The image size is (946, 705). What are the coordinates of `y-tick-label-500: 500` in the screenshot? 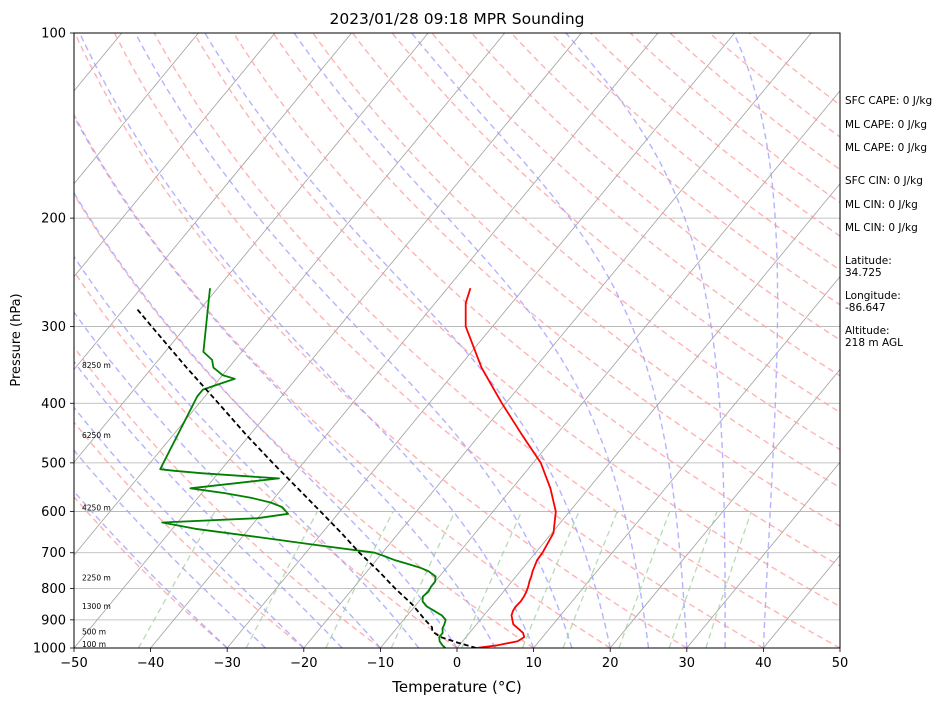 It's located at (53, 463).